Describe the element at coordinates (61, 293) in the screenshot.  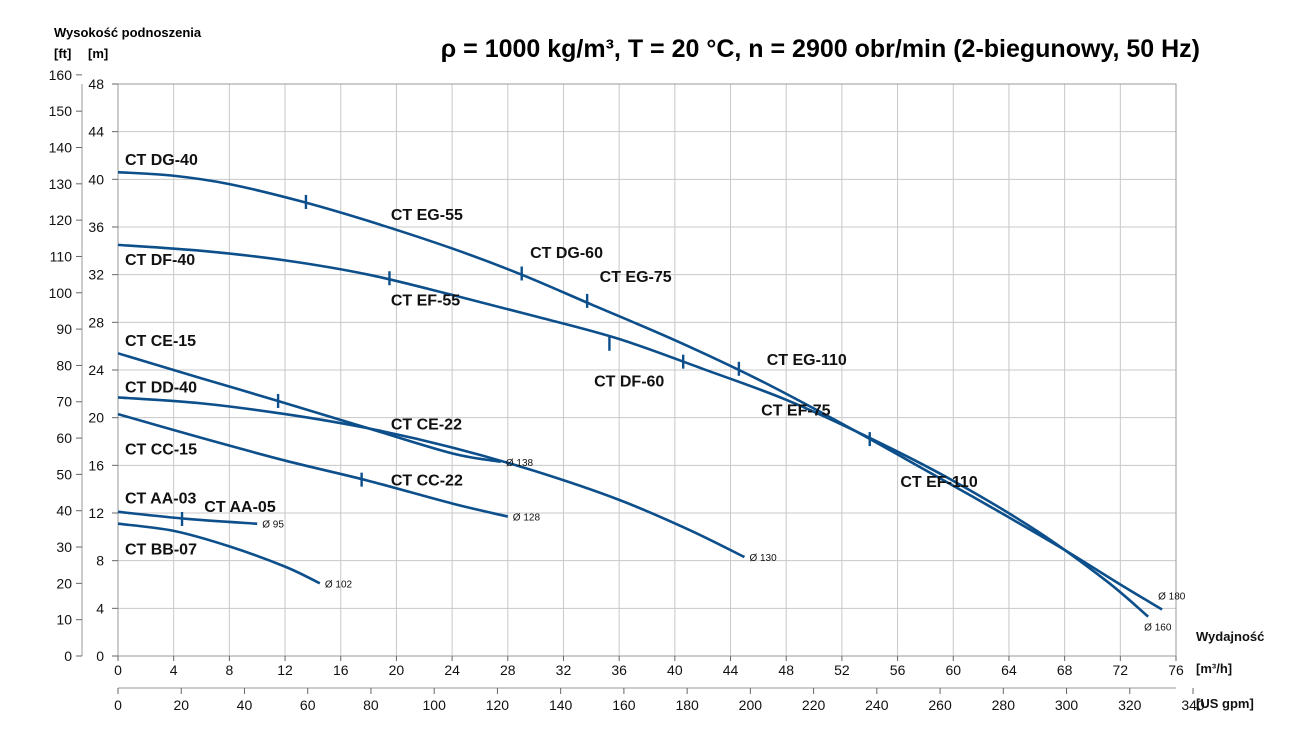
I see `y-tick-label-ft: 100` at that location.